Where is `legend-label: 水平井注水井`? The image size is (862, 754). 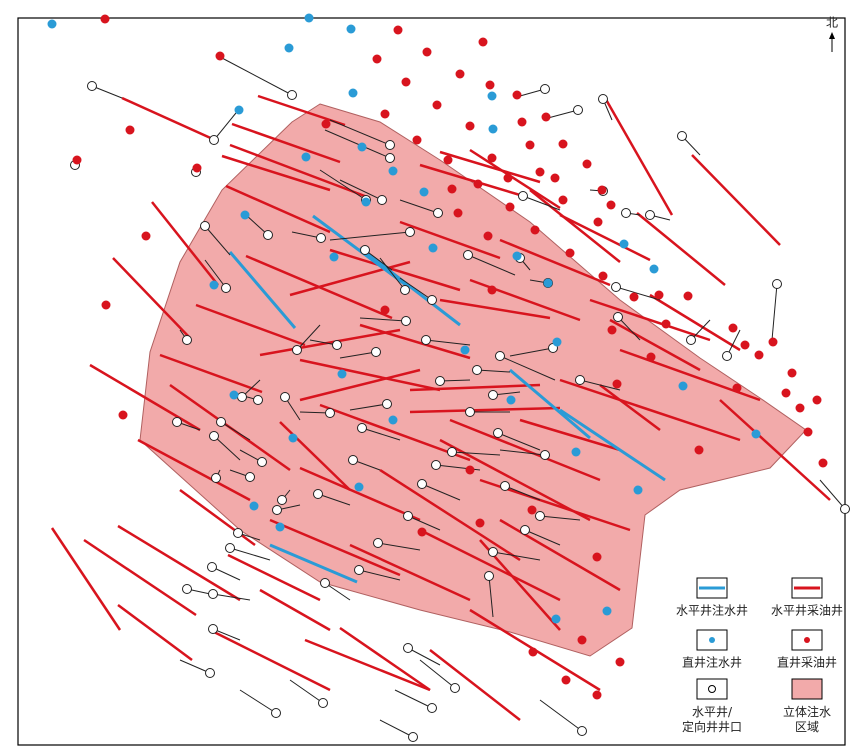
legend-label: 水平井注水井 is located at coordinates (712, 610).